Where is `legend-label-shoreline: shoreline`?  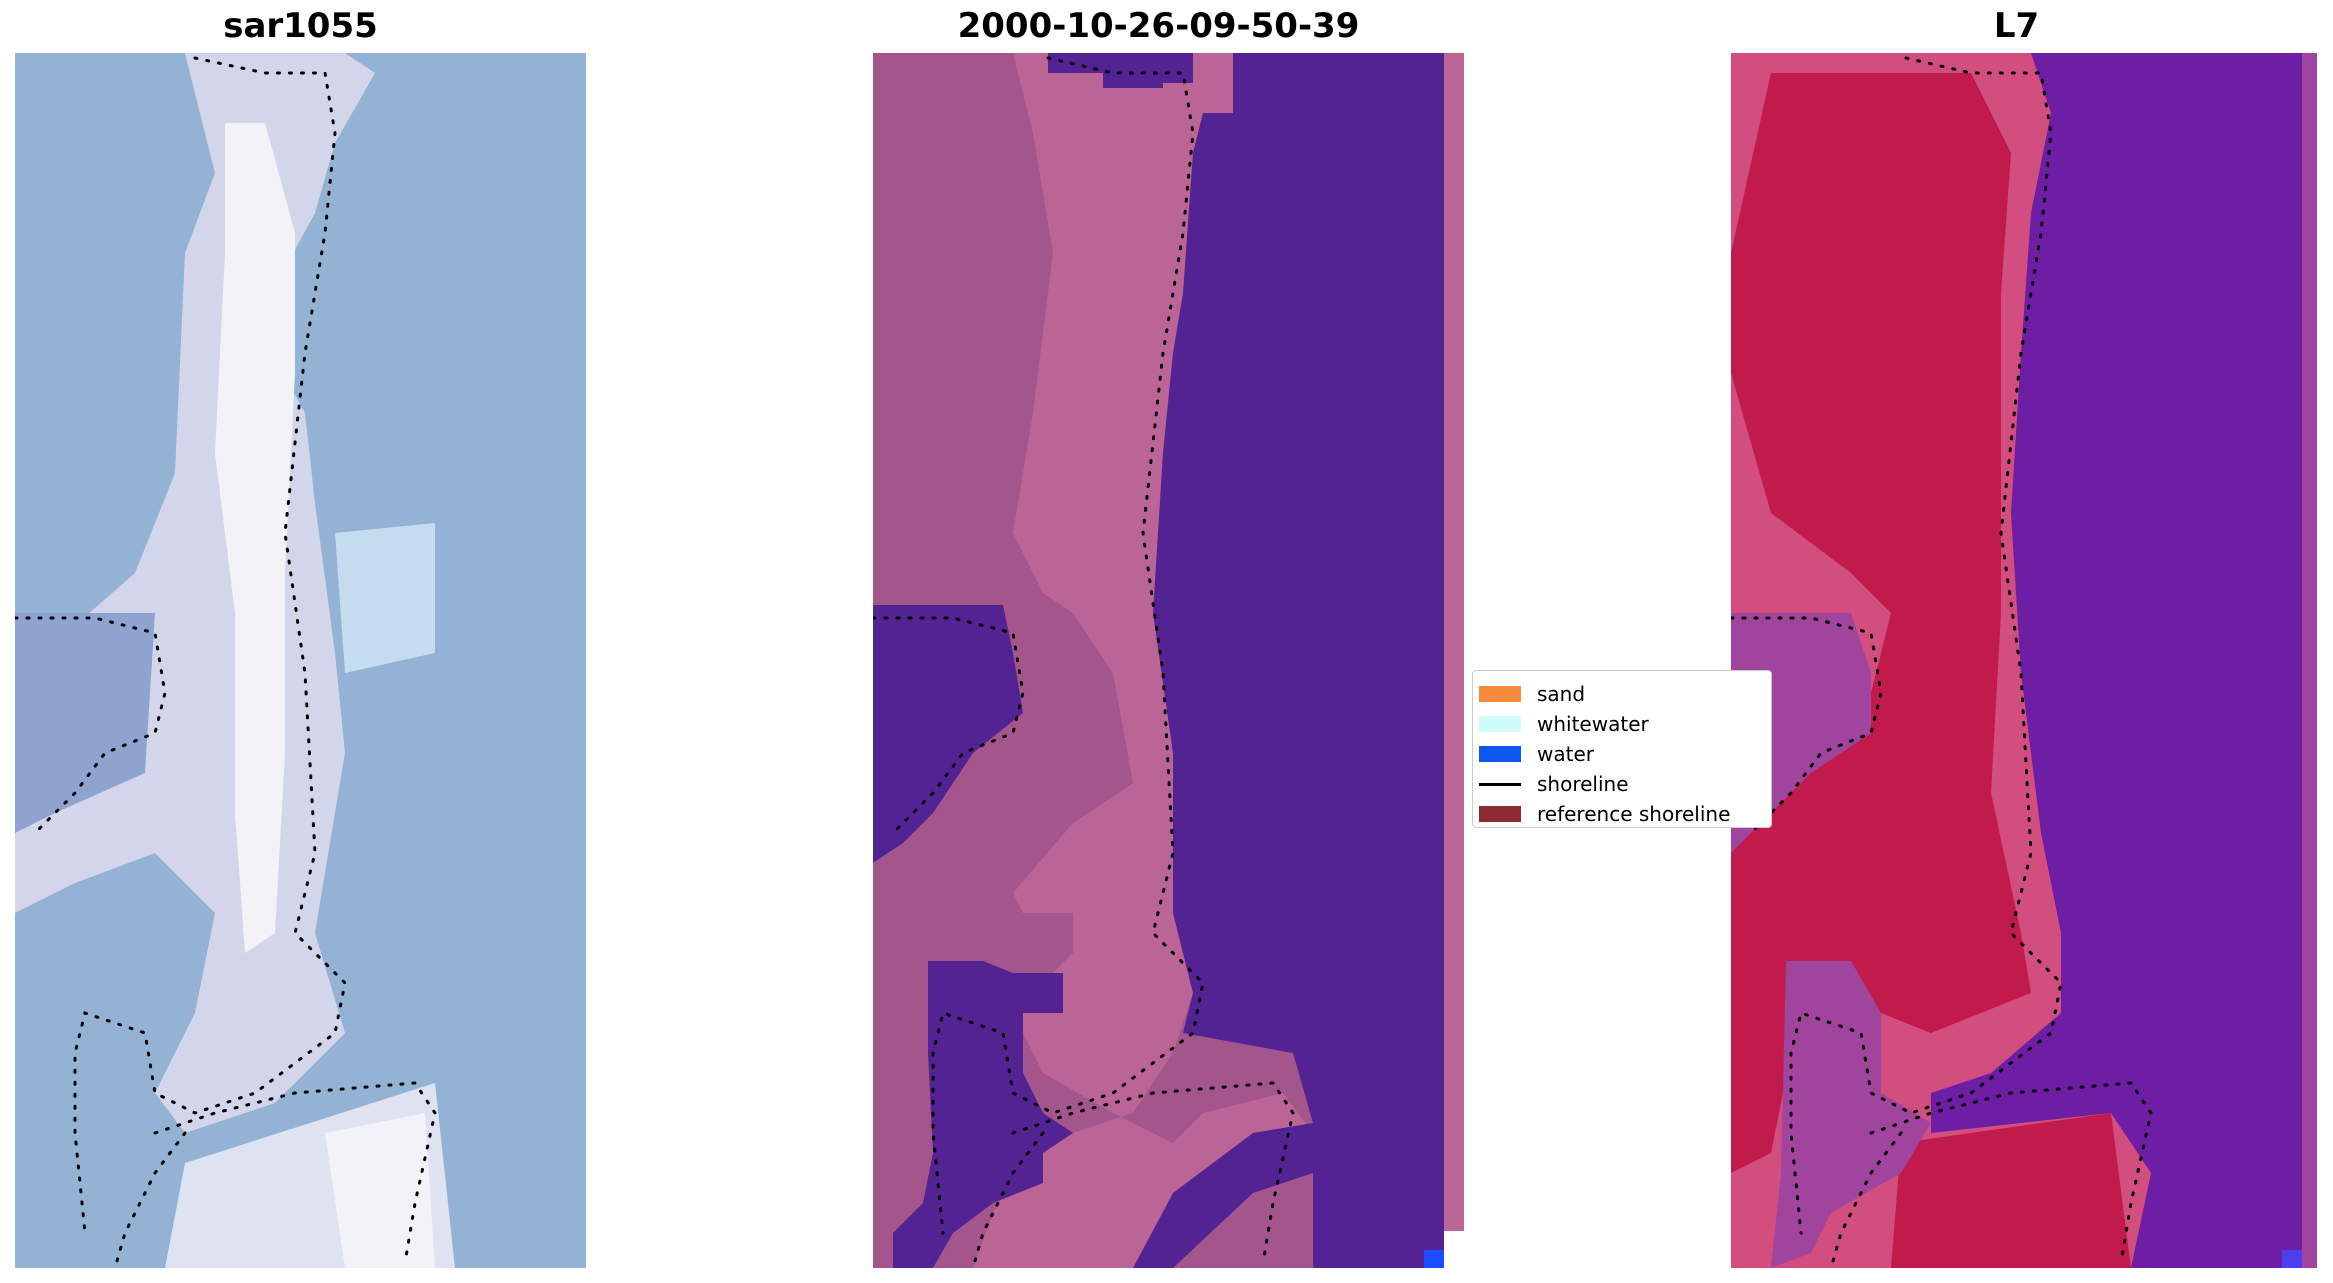 legend-label-shoreline: shoreline is located at coordinates (1583, 784).